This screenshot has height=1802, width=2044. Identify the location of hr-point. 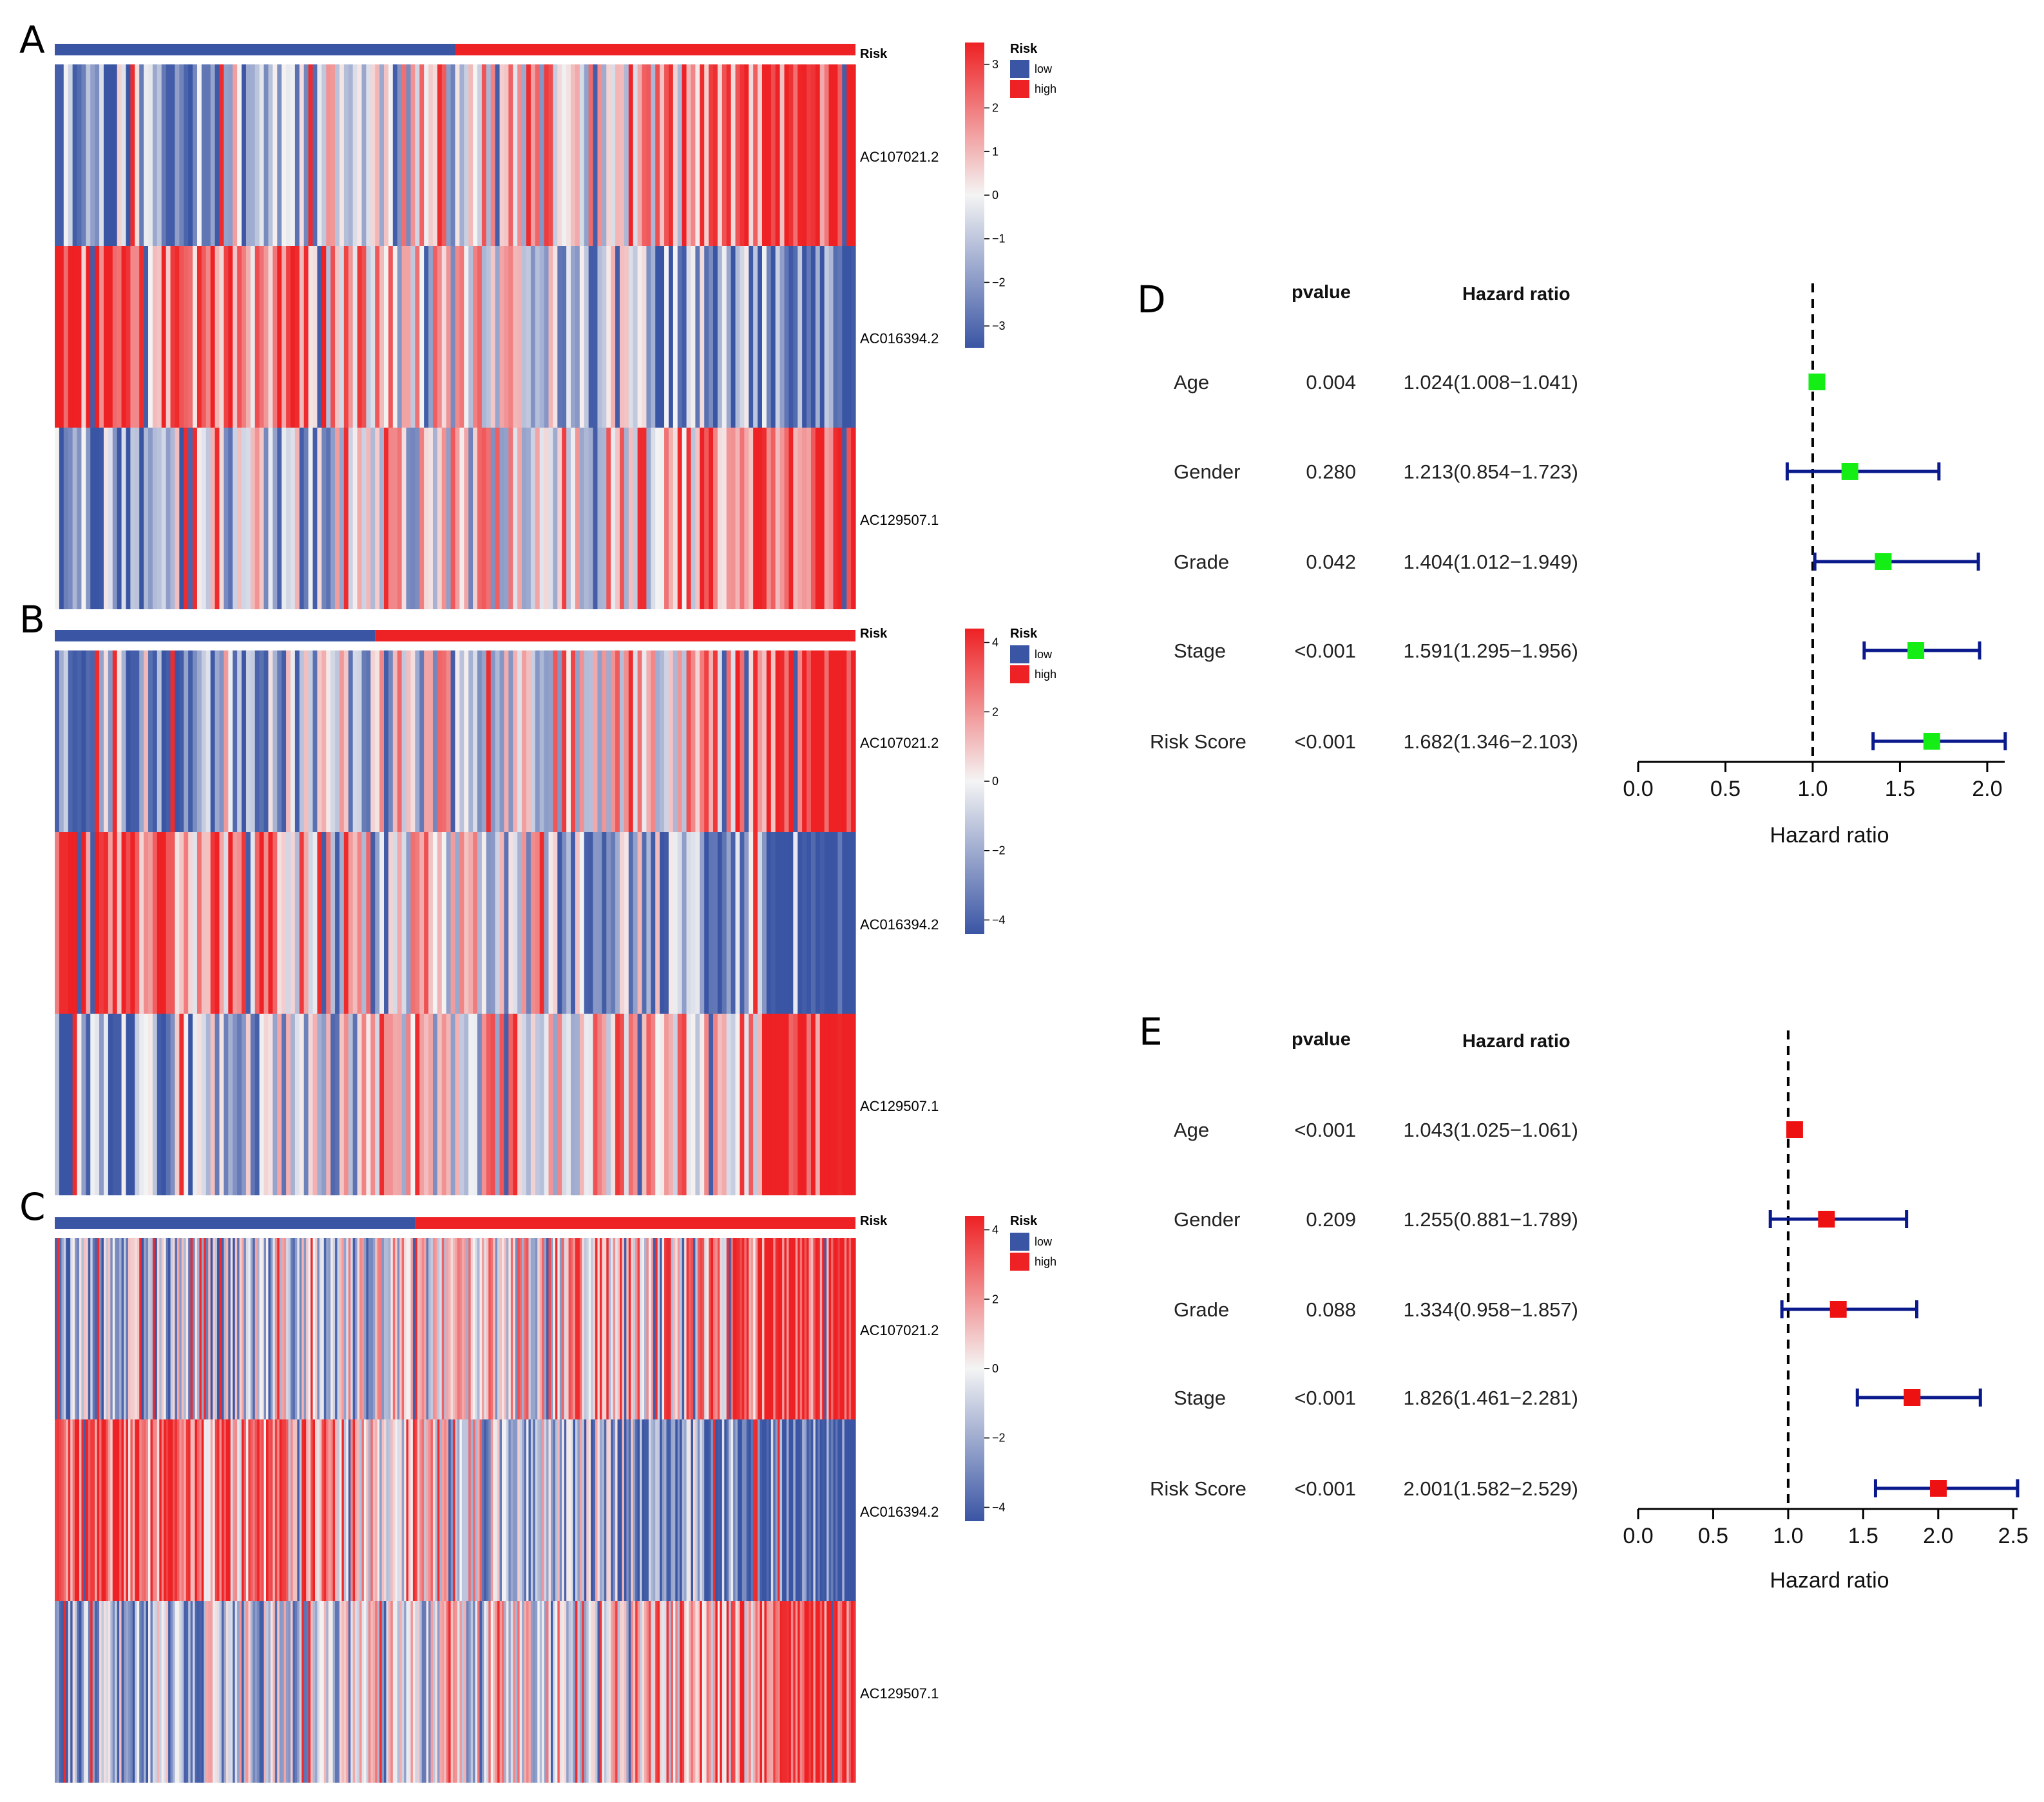
(1827, 1219).